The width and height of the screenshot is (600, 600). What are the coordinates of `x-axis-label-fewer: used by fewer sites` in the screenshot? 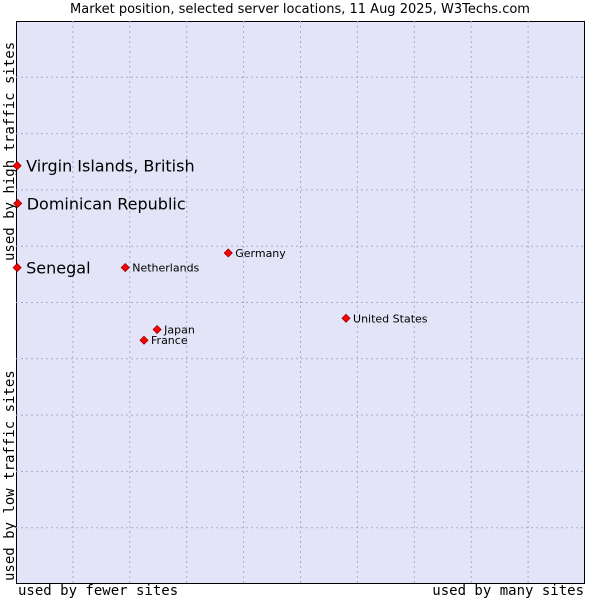 It's located at (98, 591).